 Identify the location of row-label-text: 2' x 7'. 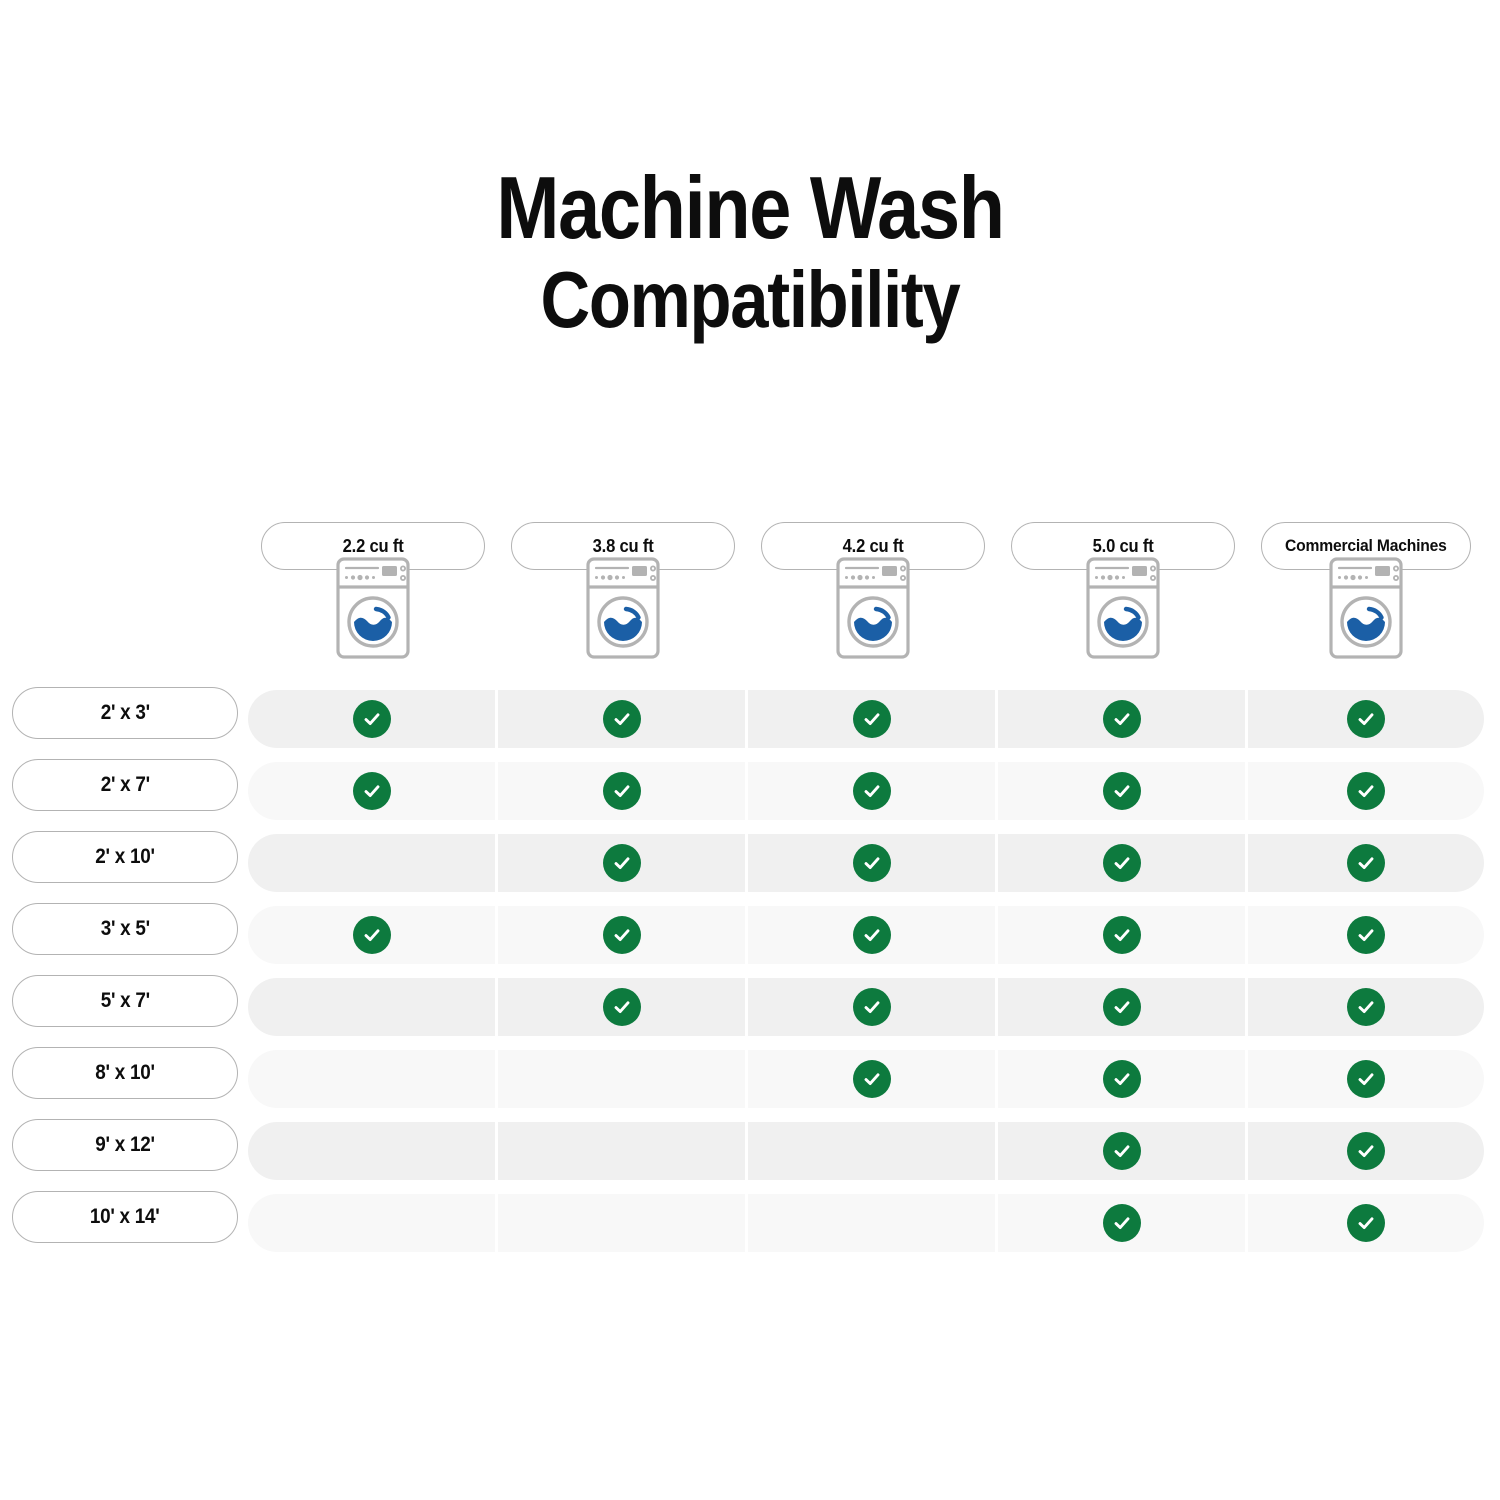
(125, 784).